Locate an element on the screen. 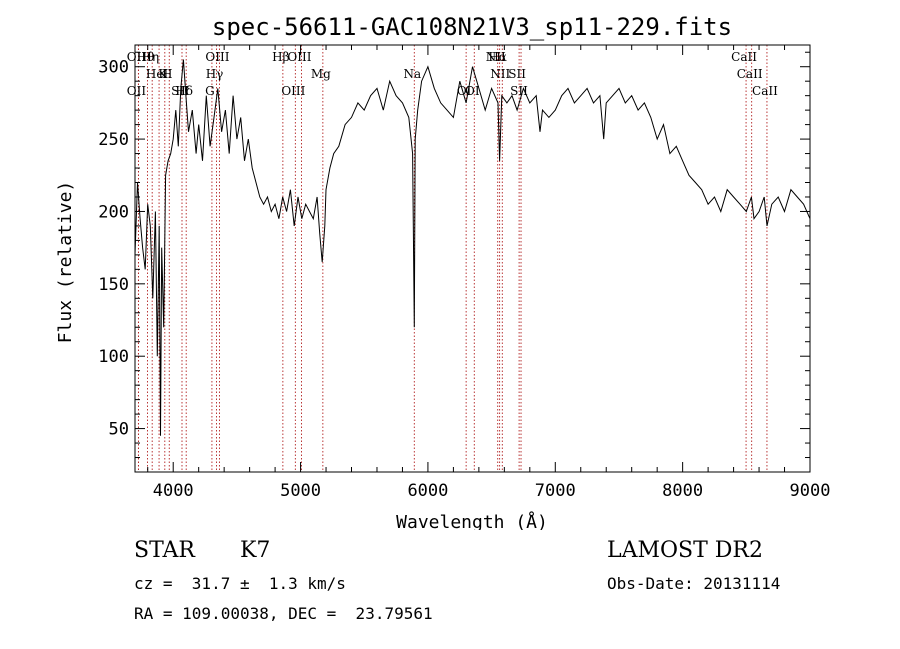  line-label: Hβ is located at coordinates (280, 57).